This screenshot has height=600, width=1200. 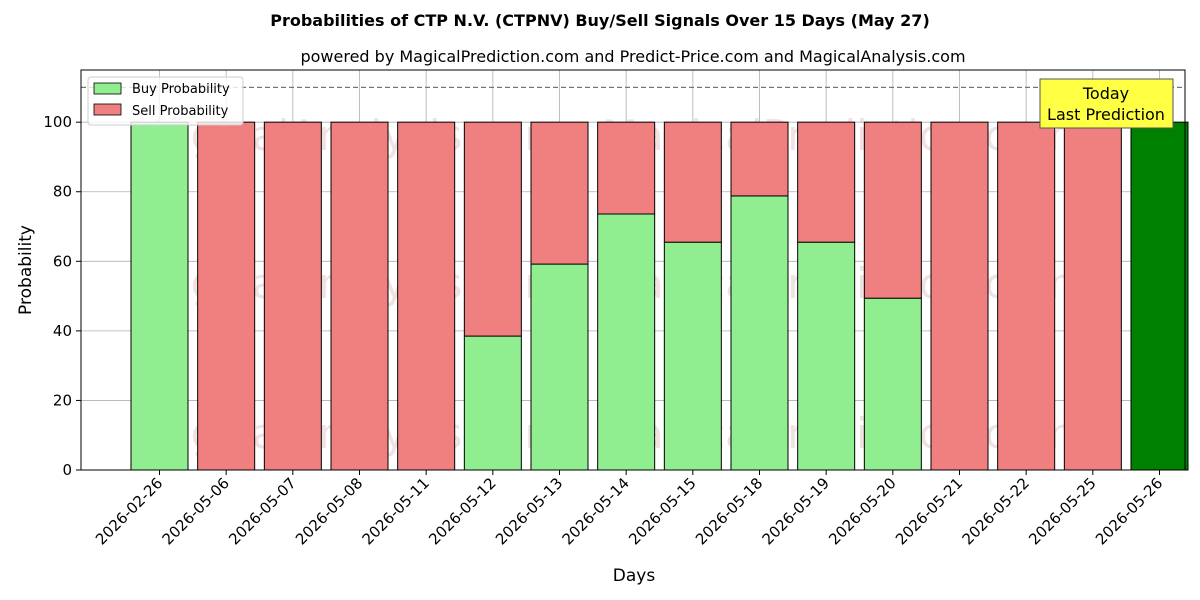 What do you see at coordinates (62, 261) in the screenshot?
I see `y-tick-label: 60` at bounding box center [62, 261].